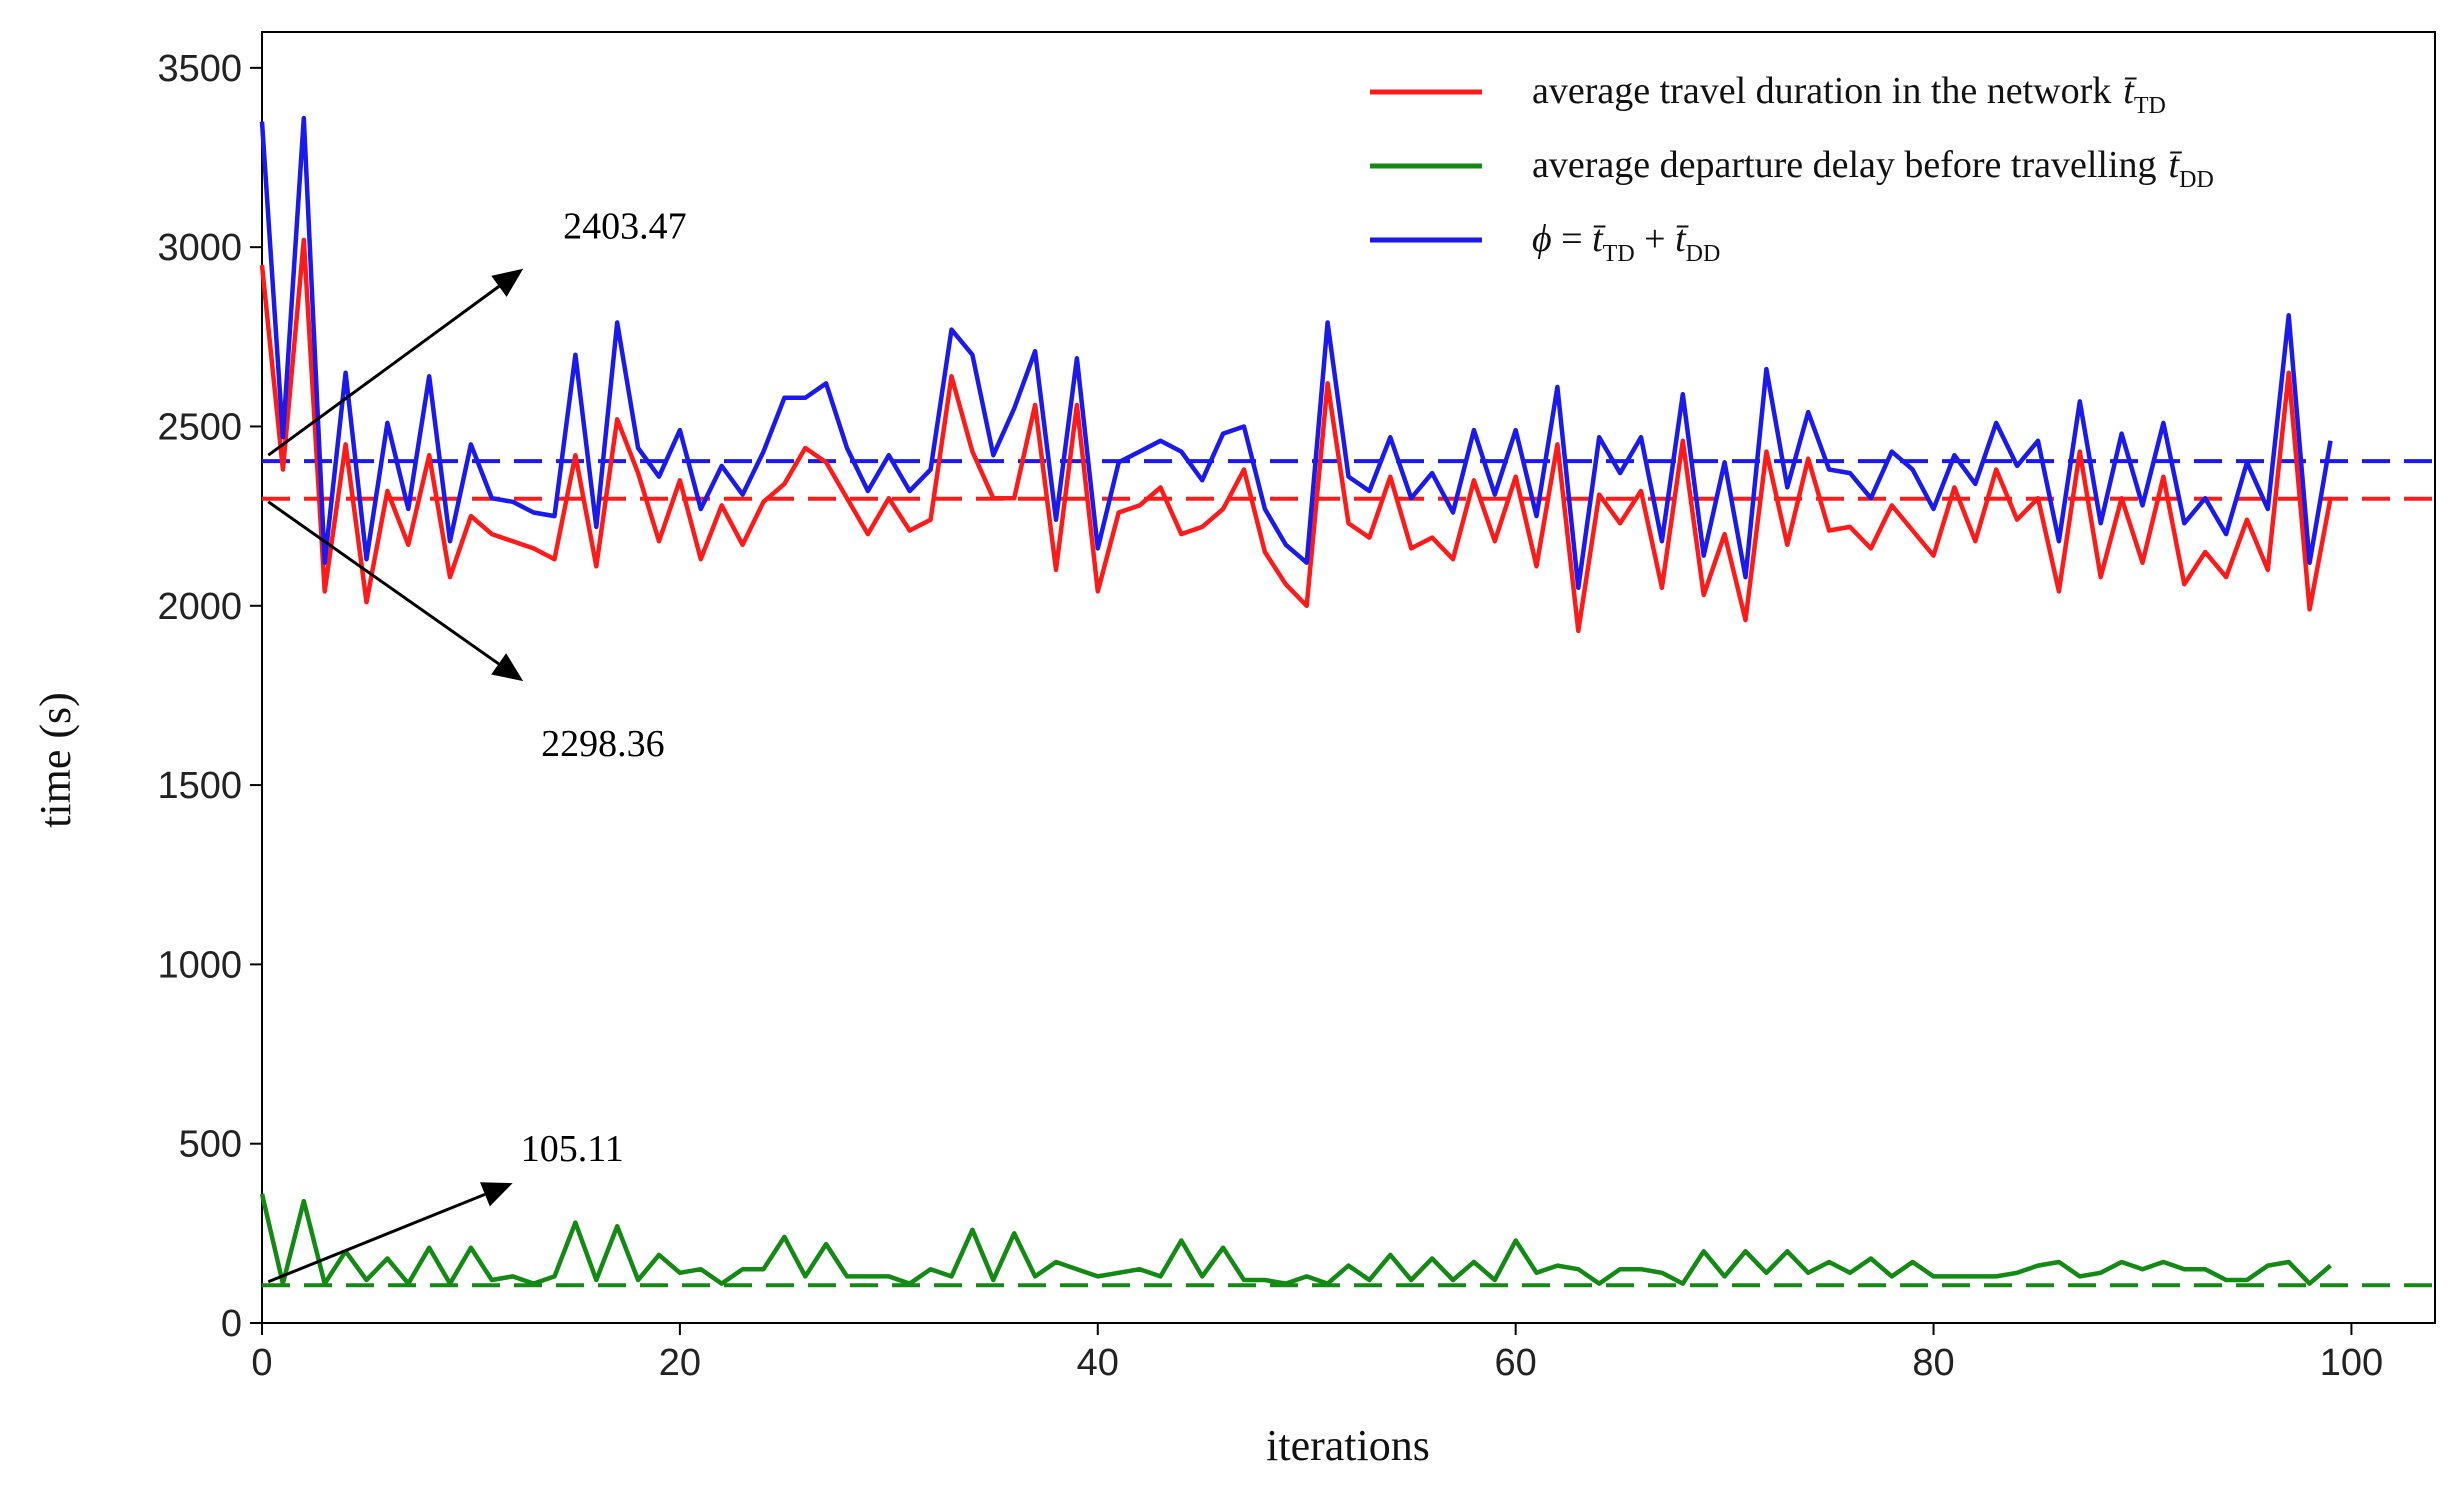 Image resolution: width=2457 pixels, height=1488 pixels. Describe the element at coordinates (1933, 1363) in the screenshot. I see `x-tick-label: 80` at that location.